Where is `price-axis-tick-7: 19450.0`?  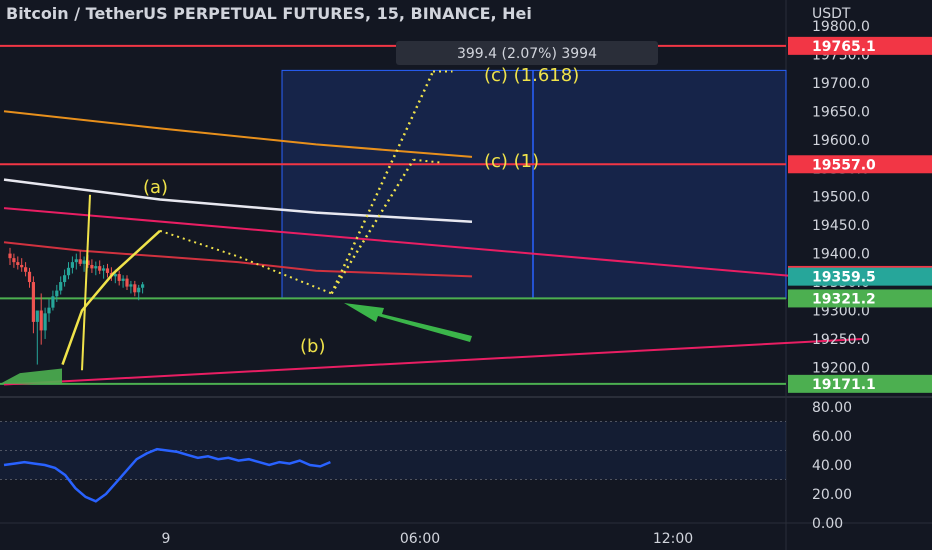
price-axis-tick-7: 19450.0 is located at coordinates (841, 226).